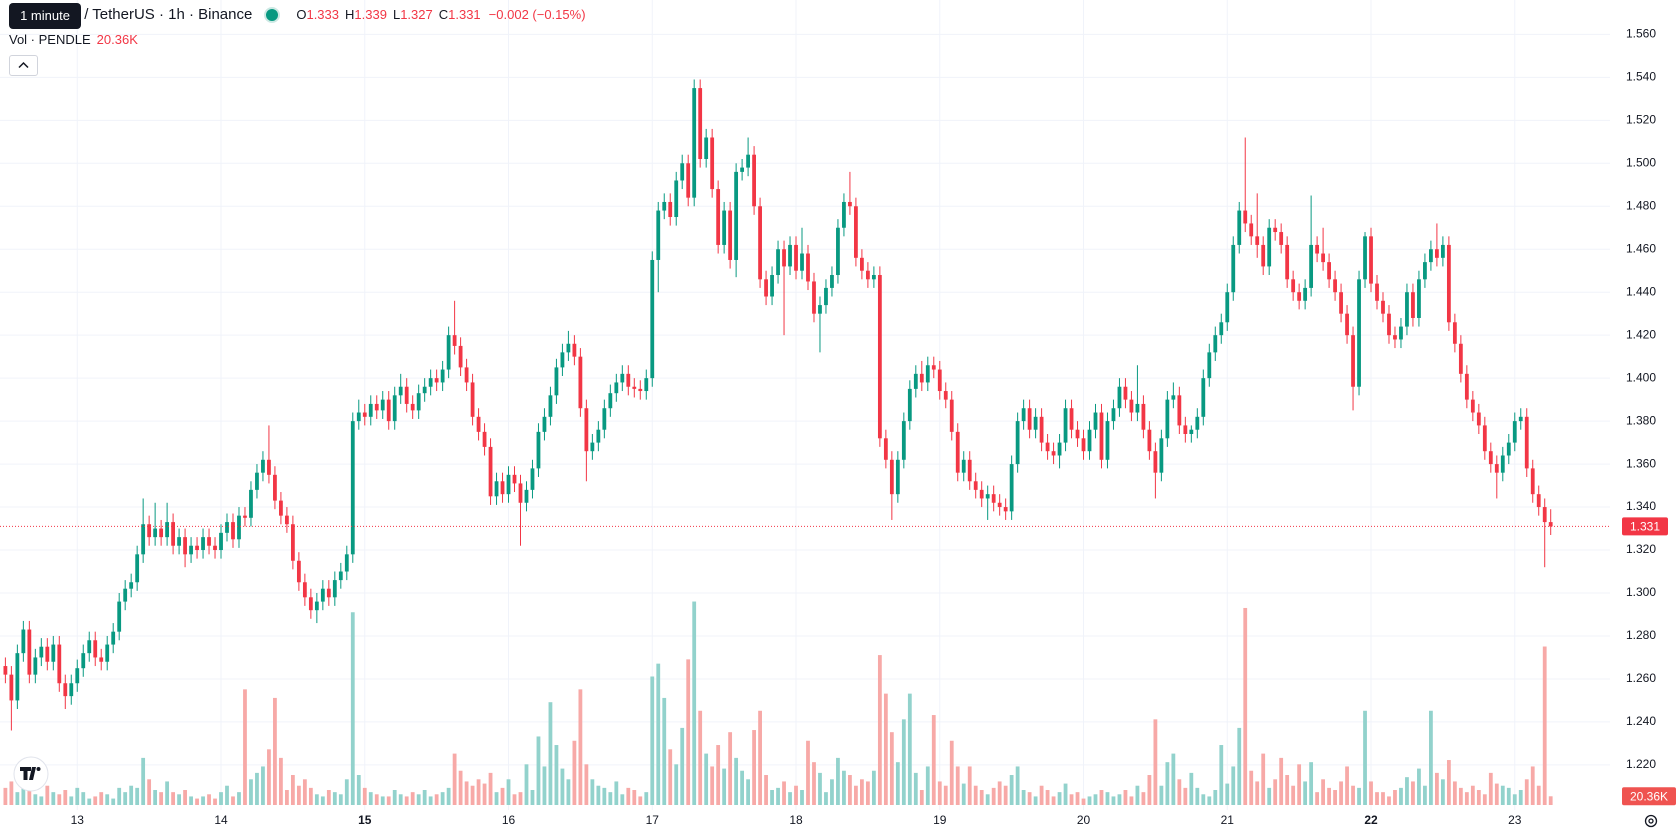  What do you see at coordinates (350, 14) in the screenshot?
I see `legend-key: H` at bounding box center [350, 14].